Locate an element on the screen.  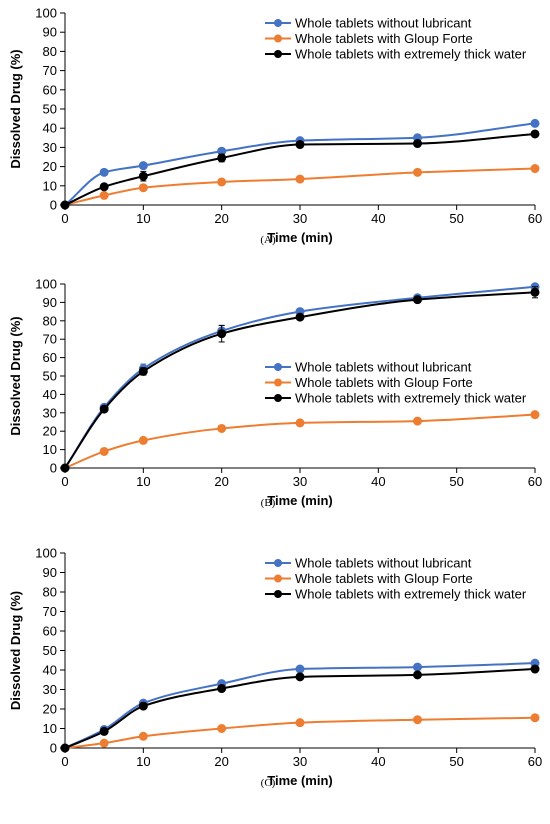
y-tick-label: 80 is located at coordinates (50, 592).